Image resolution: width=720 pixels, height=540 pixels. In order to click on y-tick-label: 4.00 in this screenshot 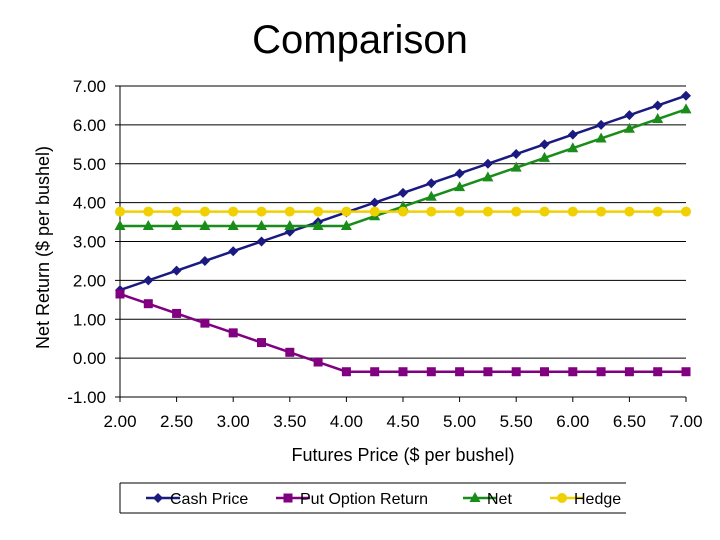, I will do `click(89, 203)`.